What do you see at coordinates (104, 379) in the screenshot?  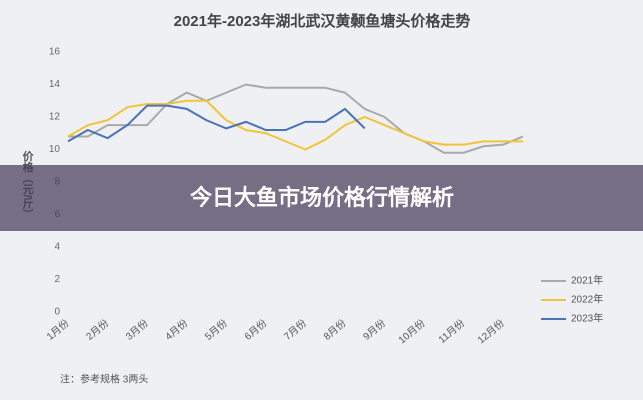 I see `note: 注：参考规格 3两头` at bounding box center [104, 379].